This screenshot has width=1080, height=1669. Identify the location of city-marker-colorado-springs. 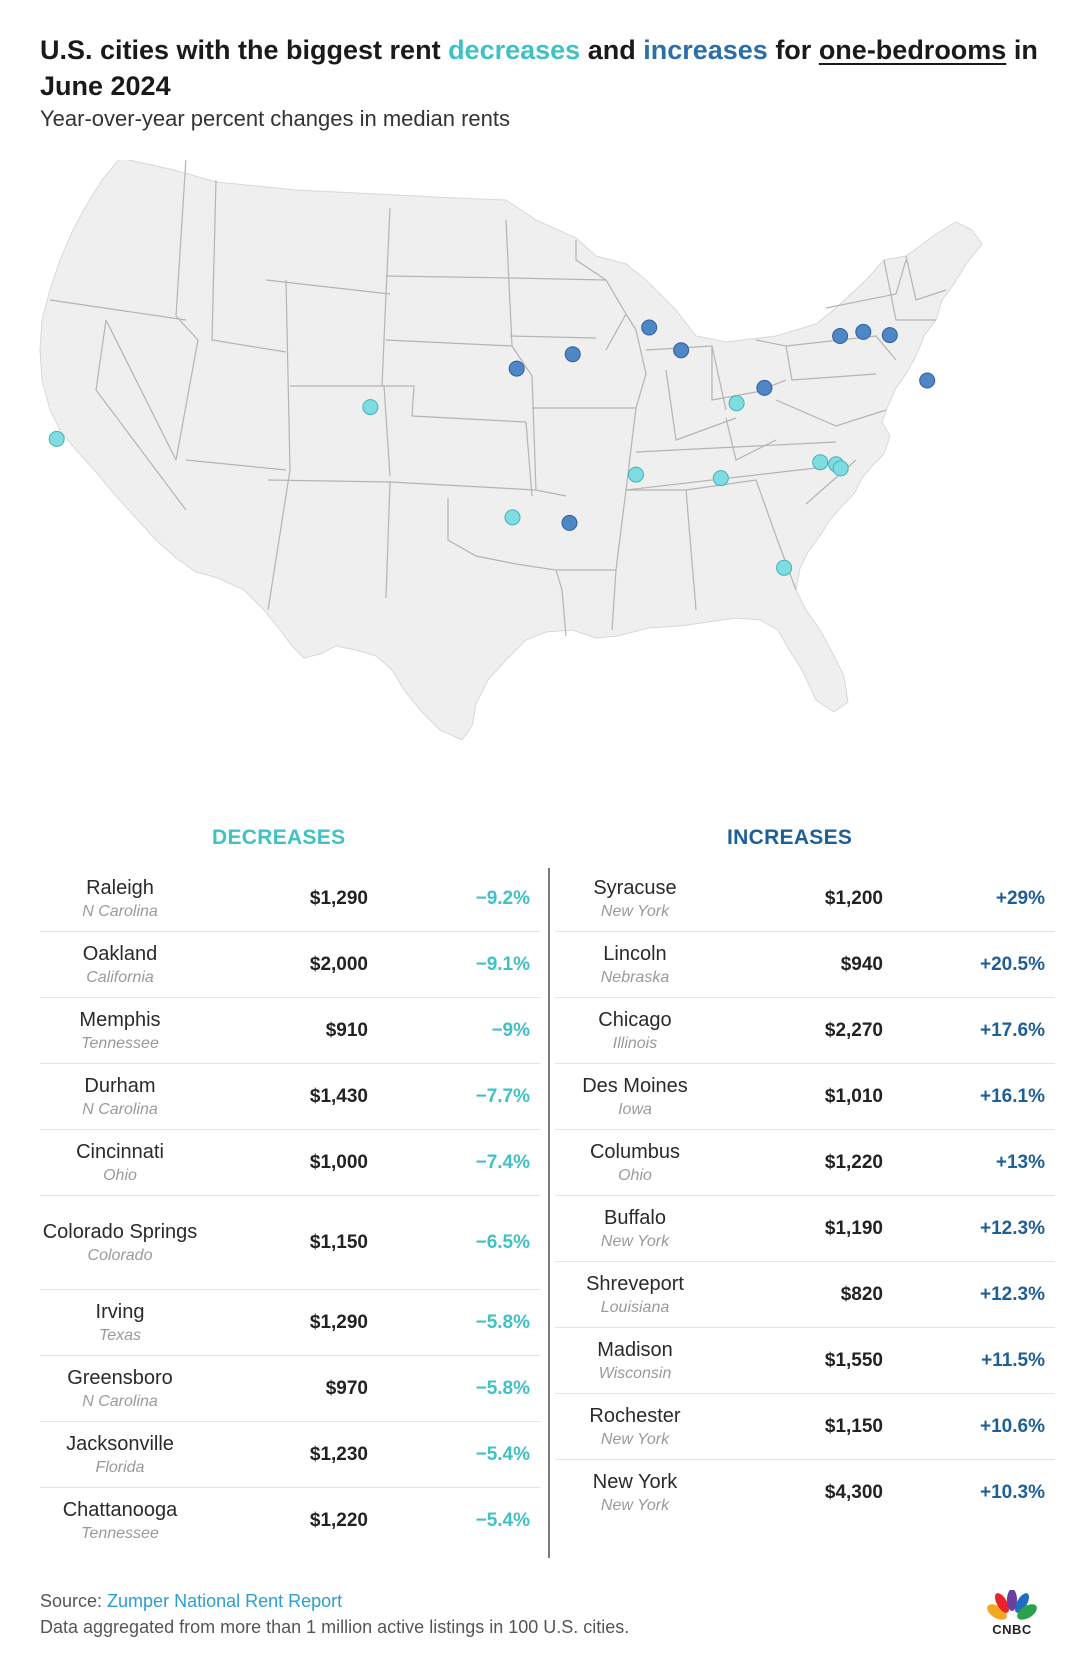
(370, 407).